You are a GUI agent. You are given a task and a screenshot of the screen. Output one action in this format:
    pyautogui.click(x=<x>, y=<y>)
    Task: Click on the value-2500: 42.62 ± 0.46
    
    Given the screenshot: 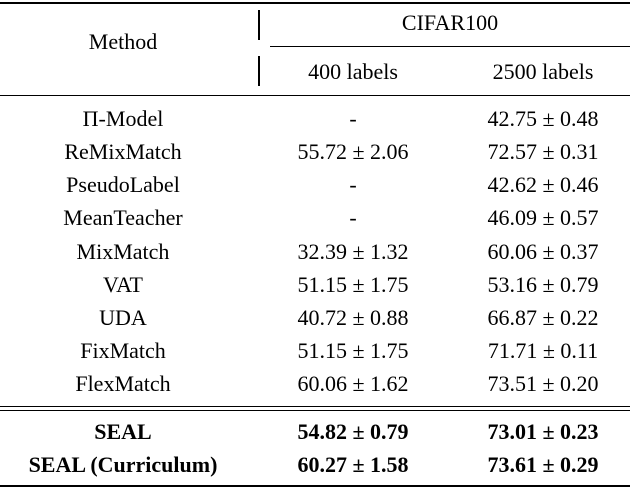 What is the action you would take?
    pyautogui.click(x=543, y=184)
    